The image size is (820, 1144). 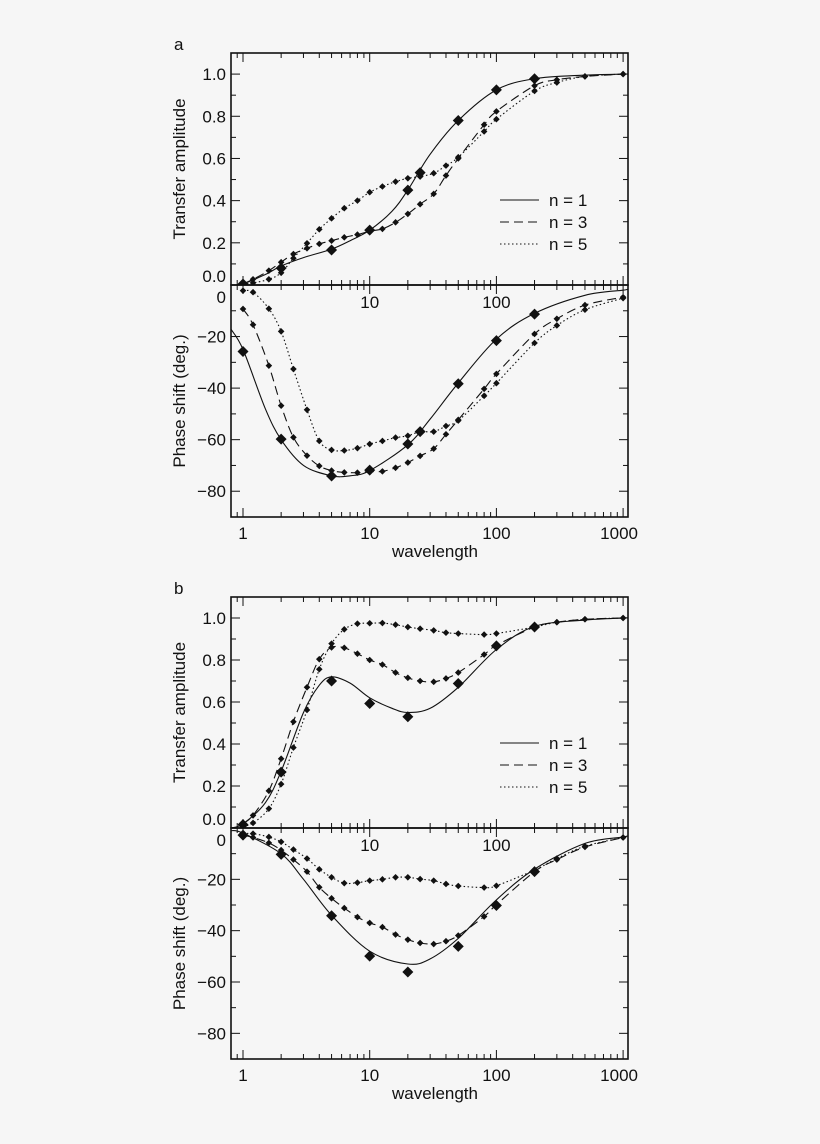 What do you see at coordinates (179, 44) in the screenshot?
I see `panel-label: a` at bounding box center [179, 44].